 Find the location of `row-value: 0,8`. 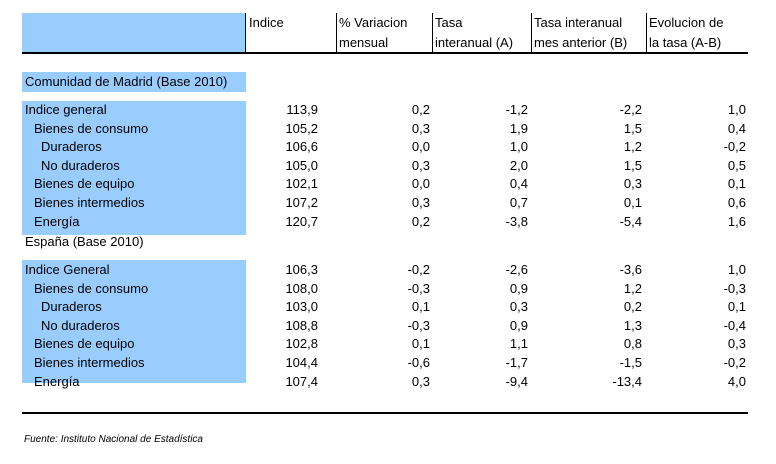

row-value: 0,8 is located at coordinates (632, 344).